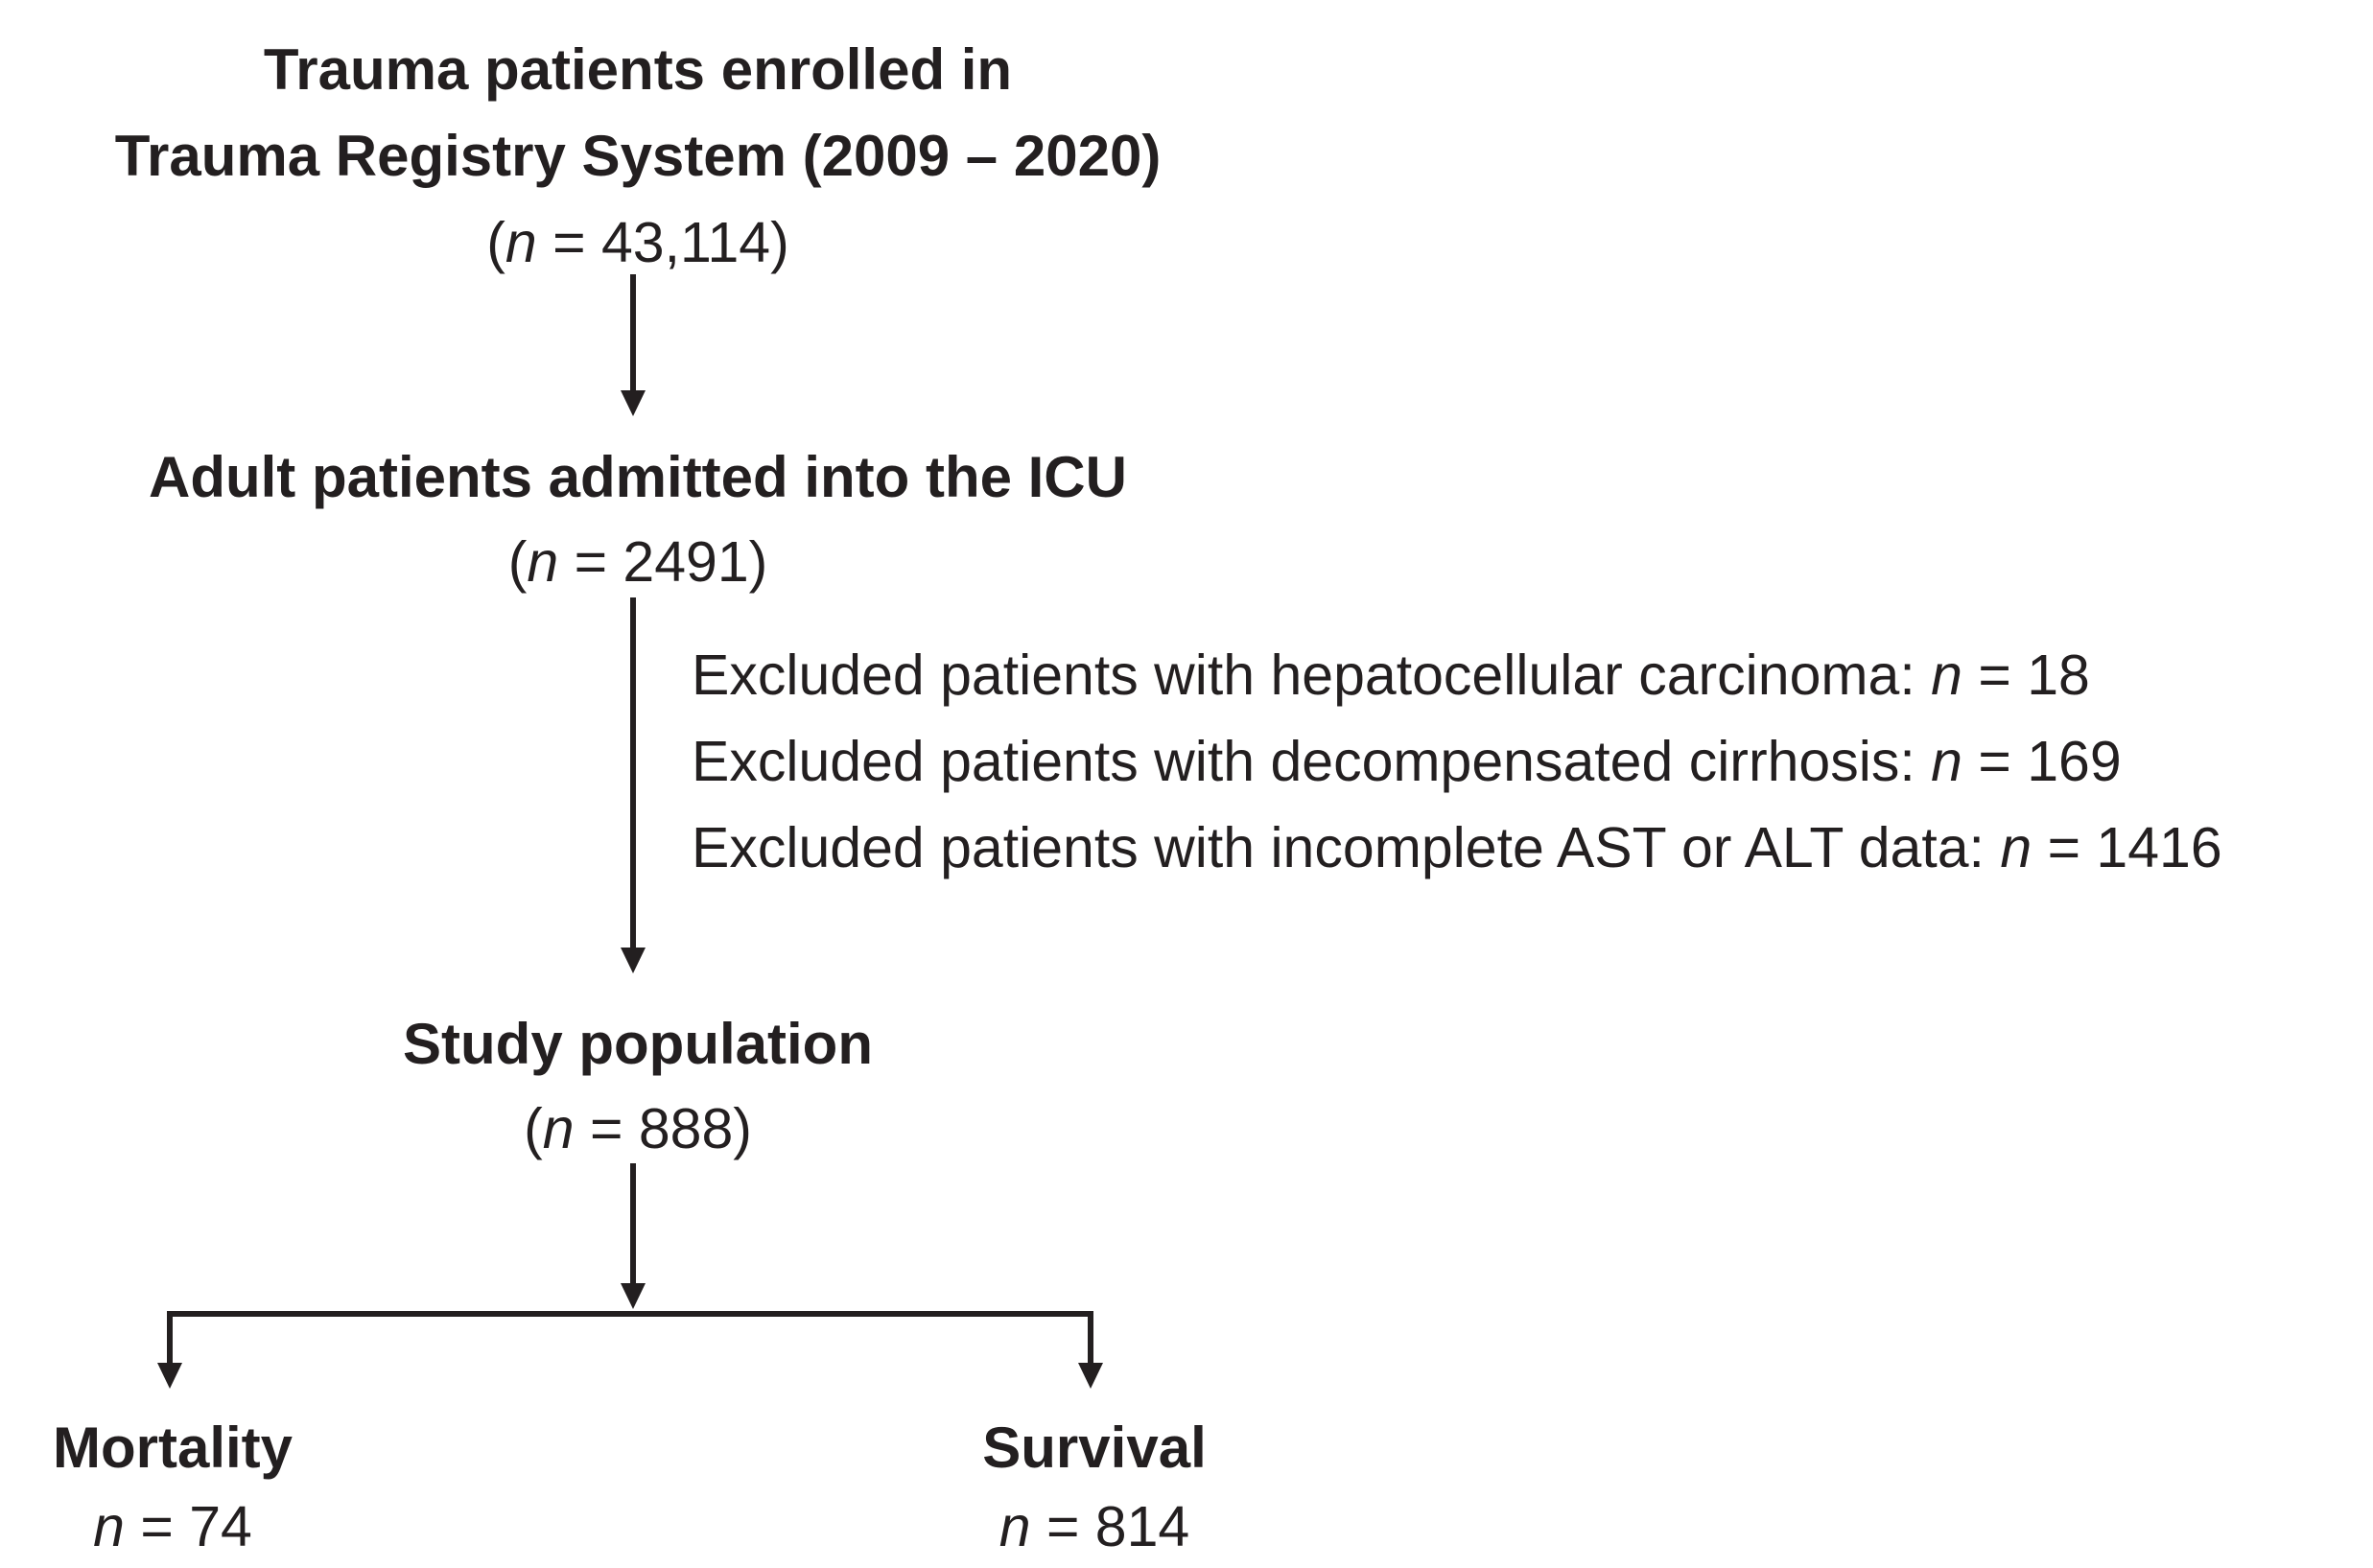 This screenshot has width=2373, height=1568. I want to click on arrow-branch-to-mortality-head-icon, so click(169, 1376).